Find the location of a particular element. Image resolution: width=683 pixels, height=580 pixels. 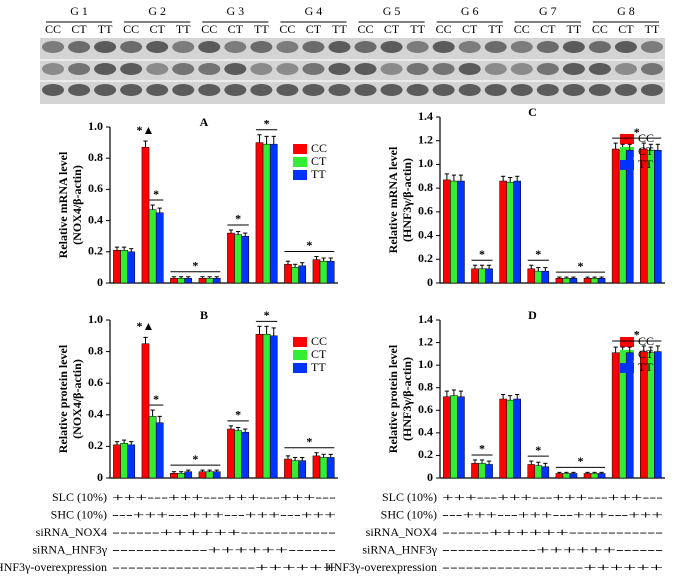

y-tick-label: 0.6 is located at coordinates (95, 188).